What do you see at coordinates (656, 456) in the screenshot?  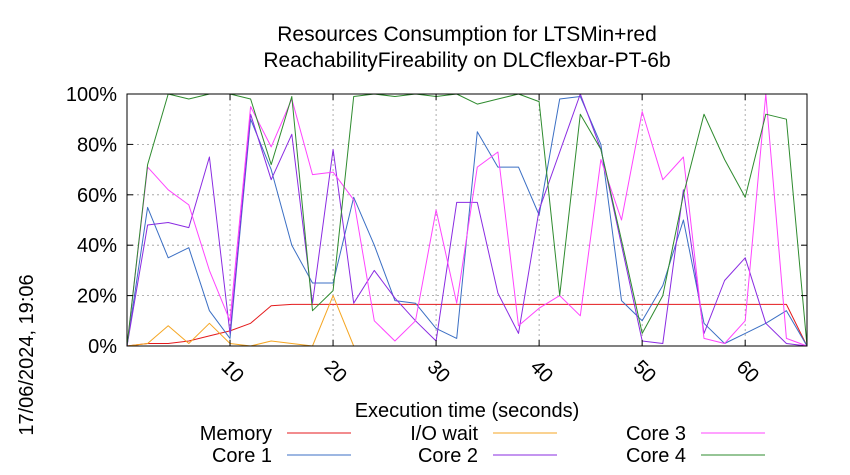 I see `legend-label-core-4: Core 4` at bounding box center [656, 456].